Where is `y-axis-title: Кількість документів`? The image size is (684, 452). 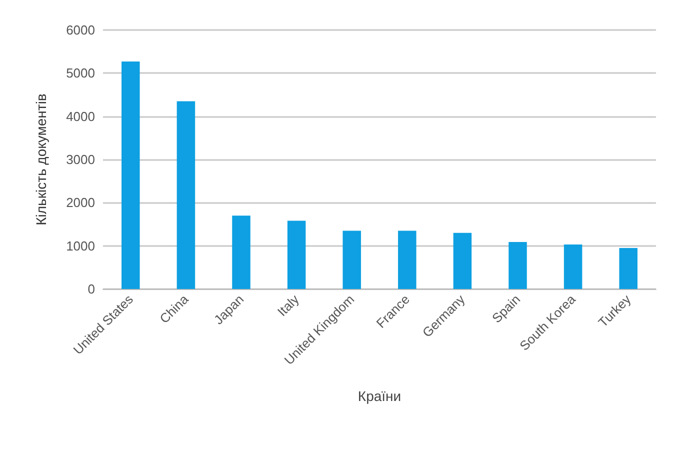
y-axis-title: Кількість документів is located at coordinates (41, 160).